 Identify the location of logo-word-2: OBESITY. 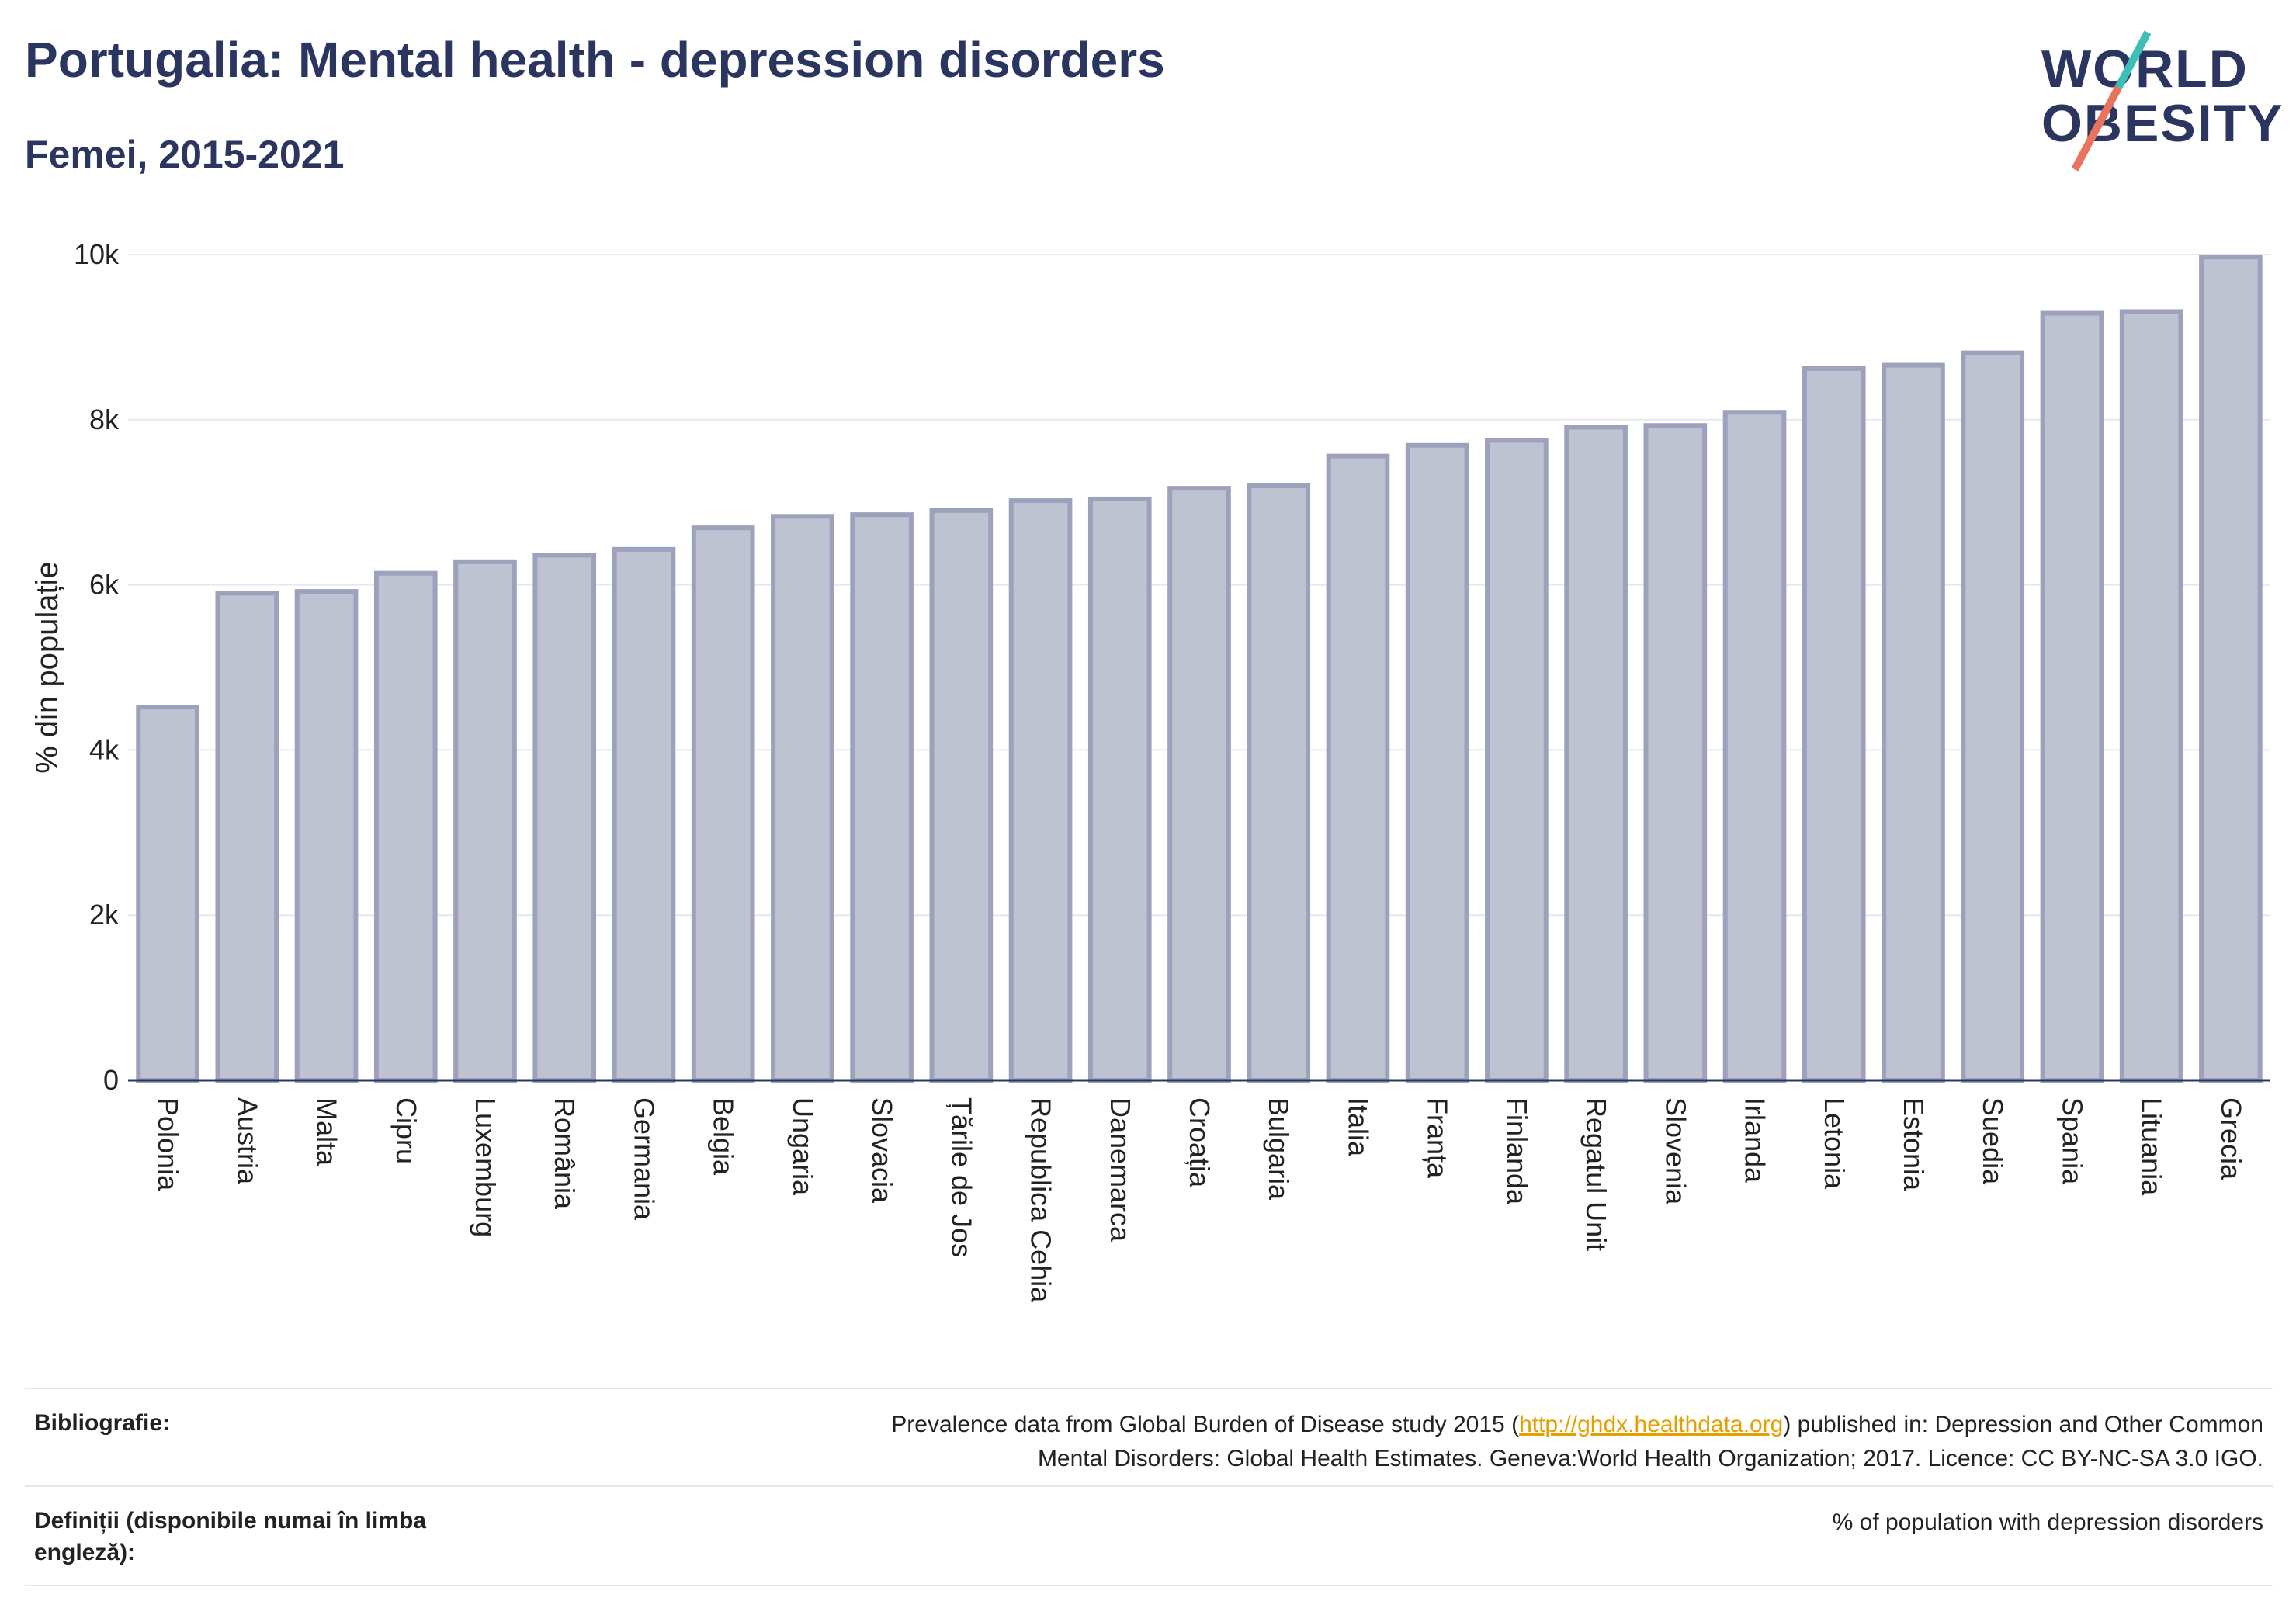
(2162, 123).